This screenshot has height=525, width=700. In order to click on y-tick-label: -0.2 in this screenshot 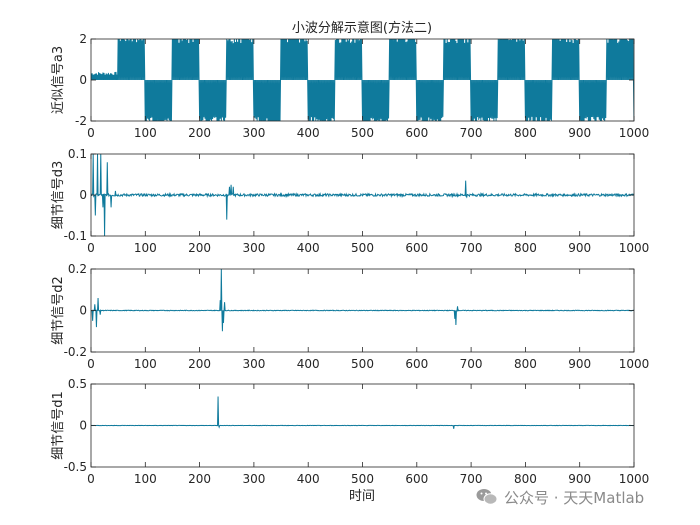, I will do `click(75, 352)`.